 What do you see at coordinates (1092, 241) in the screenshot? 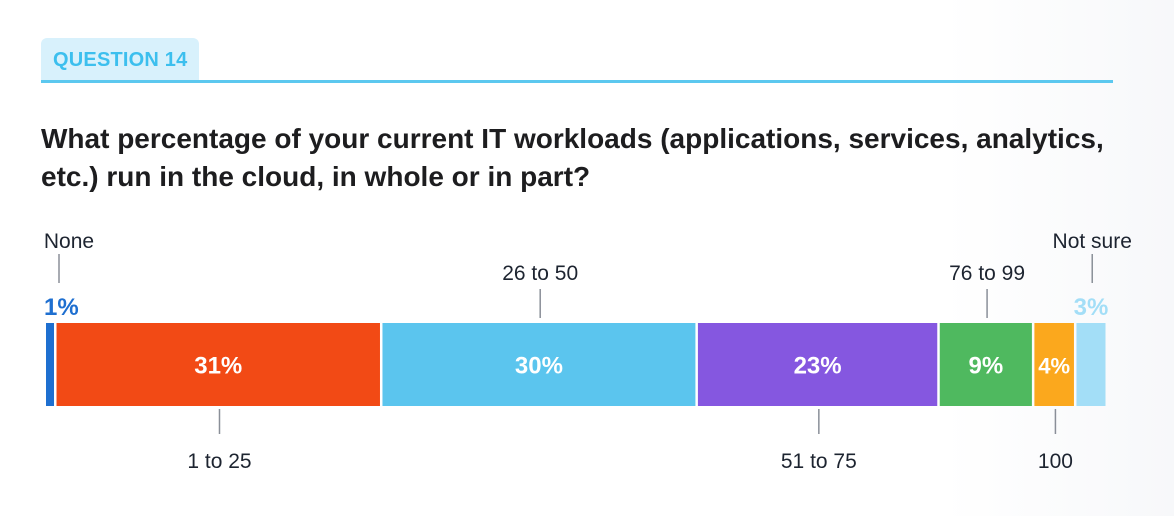
I see `category-label-6: Not sure` at bounding box center [1092, 241].